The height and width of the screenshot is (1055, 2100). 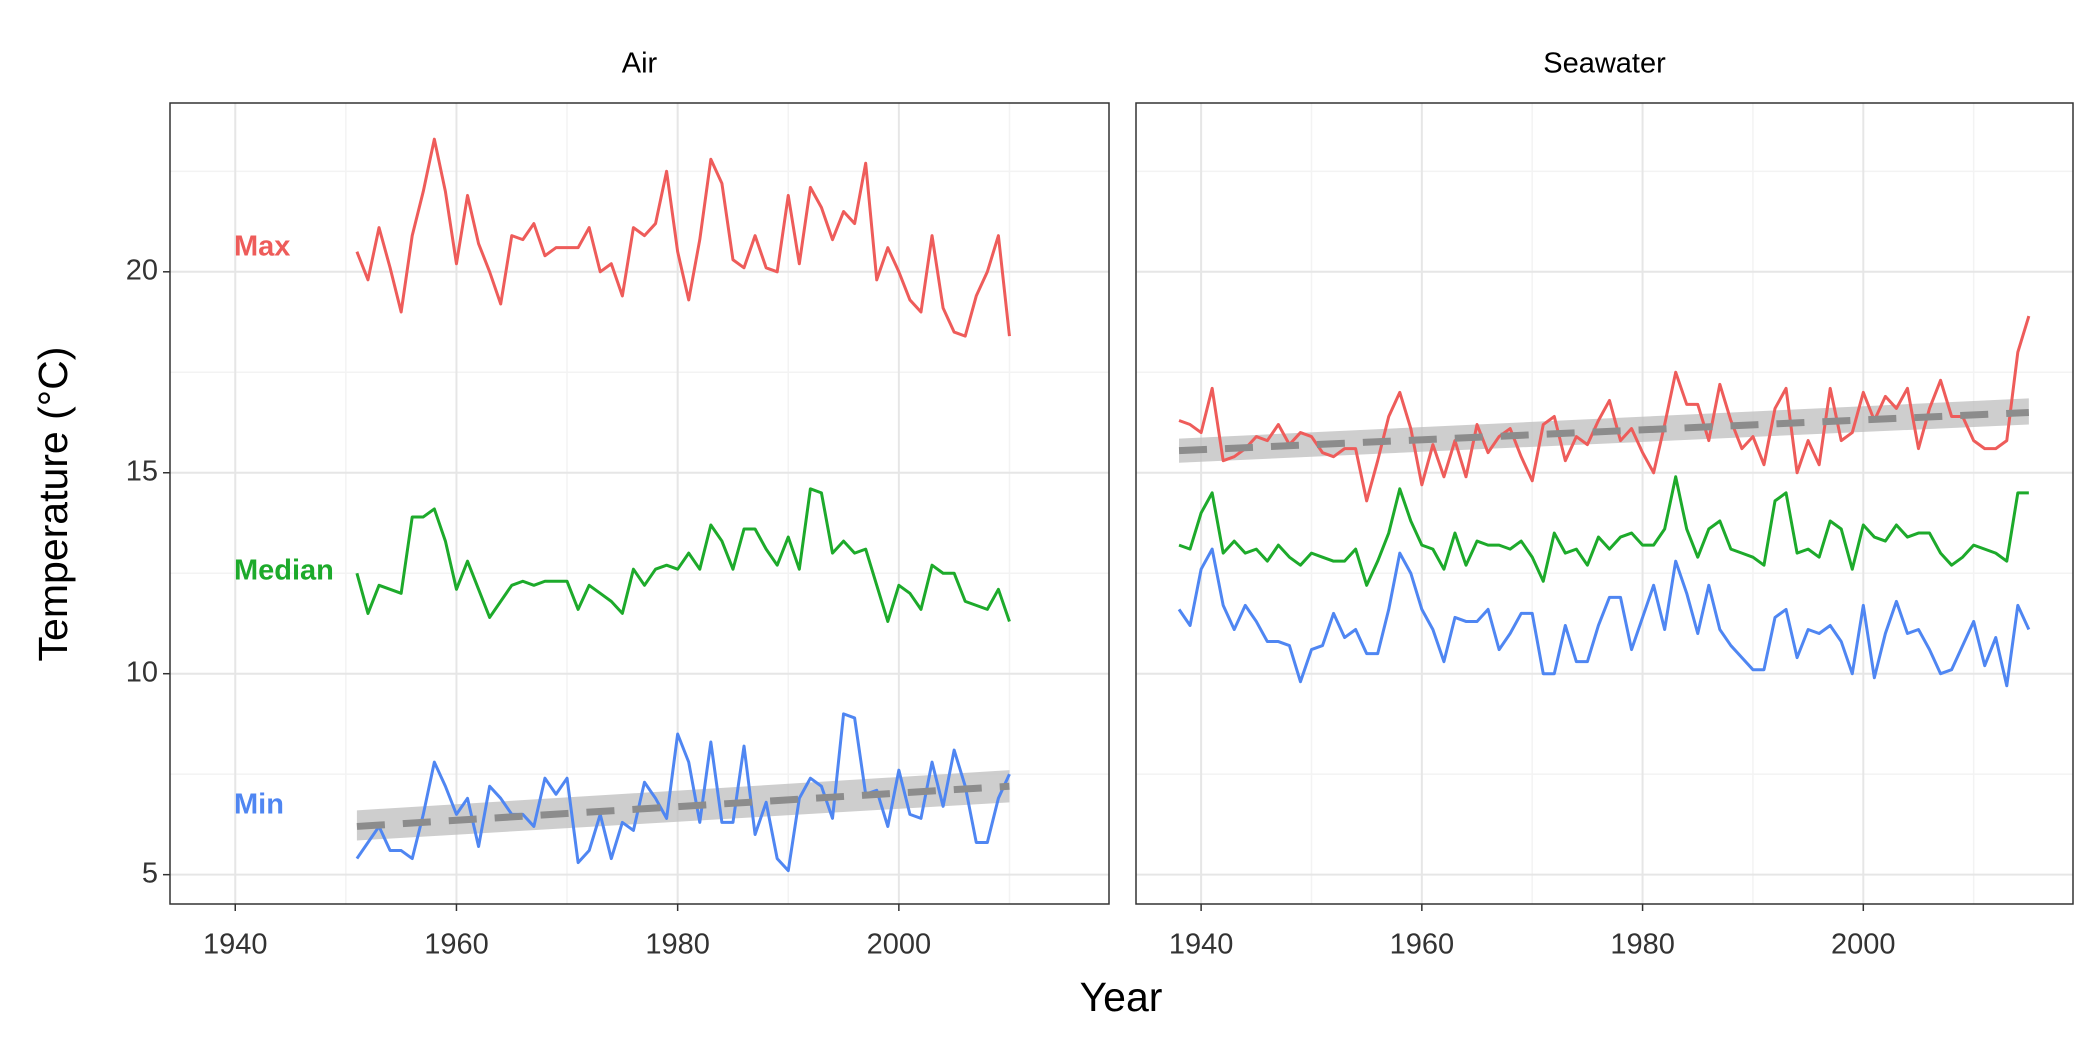 What do you see at coordinates (284, 570) in the screenshot?
I see `series-label: Median` at bounding box center [284, 570].